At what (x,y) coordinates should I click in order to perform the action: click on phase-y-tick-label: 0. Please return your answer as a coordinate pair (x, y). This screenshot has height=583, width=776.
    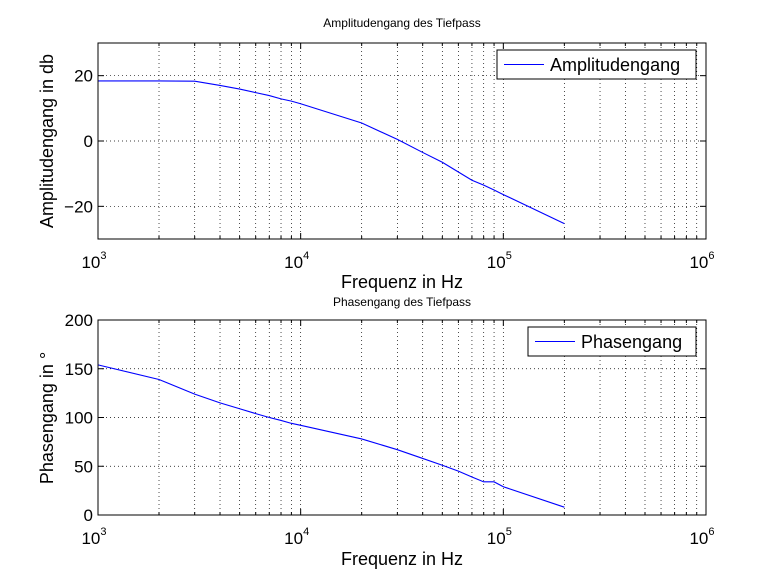
    Looking at the image, I should click on (88, 515).